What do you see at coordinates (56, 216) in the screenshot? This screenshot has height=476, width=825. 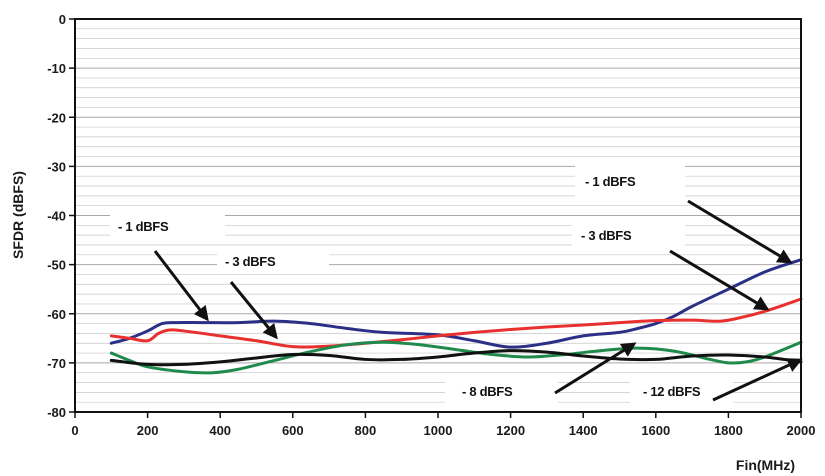 I see `y-tick-label: -40` at bounding box center [56, 216].